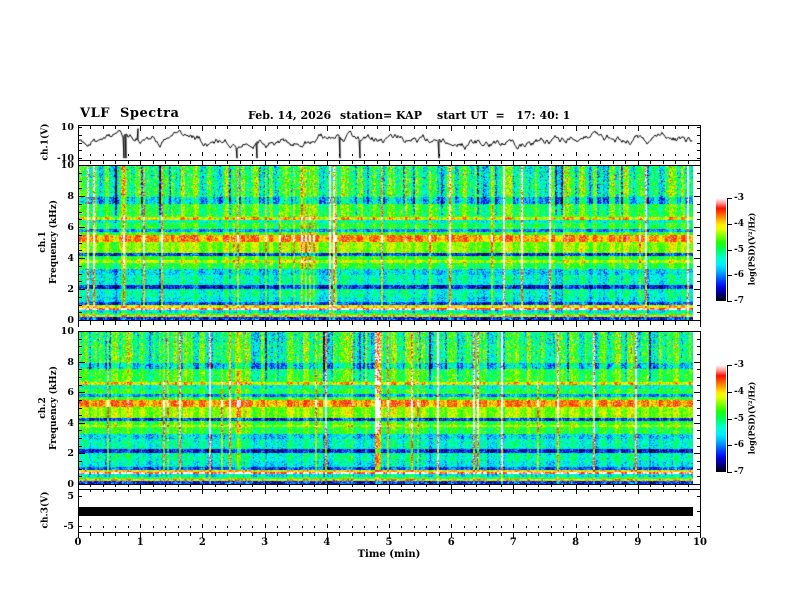  I want to click on colorbar-2-label: log(PSD)(V²/Hz), so click(751, 418).